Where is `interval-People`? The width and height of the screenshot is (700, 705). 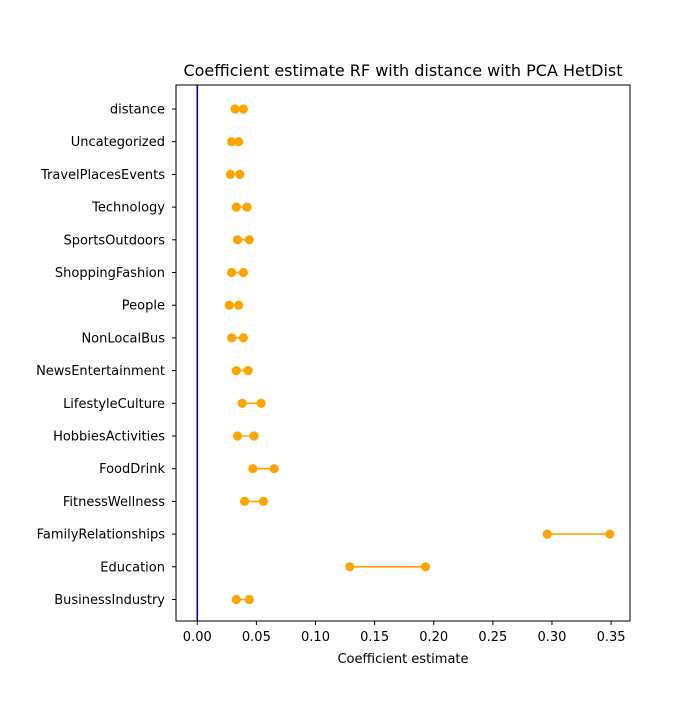
interval-People is located at coordinates (234, 305).